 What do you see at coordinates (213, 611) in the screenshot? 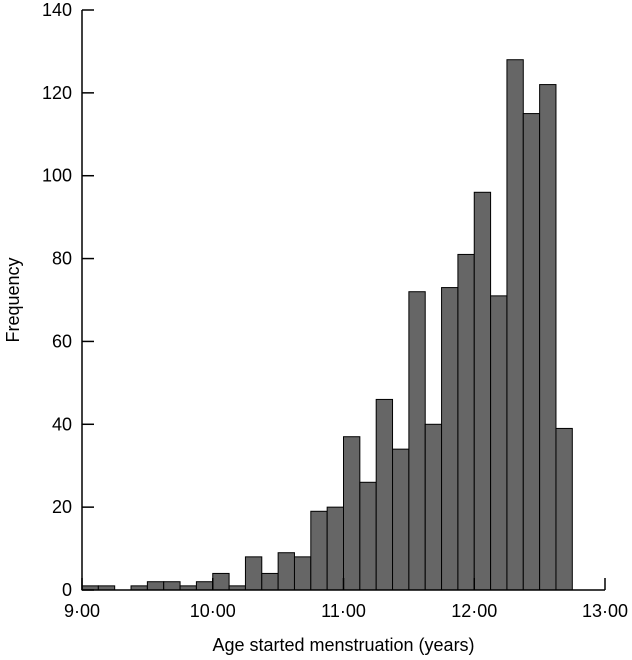
I see `x-tick-label: 10·00` at bounding box center [213, 611].